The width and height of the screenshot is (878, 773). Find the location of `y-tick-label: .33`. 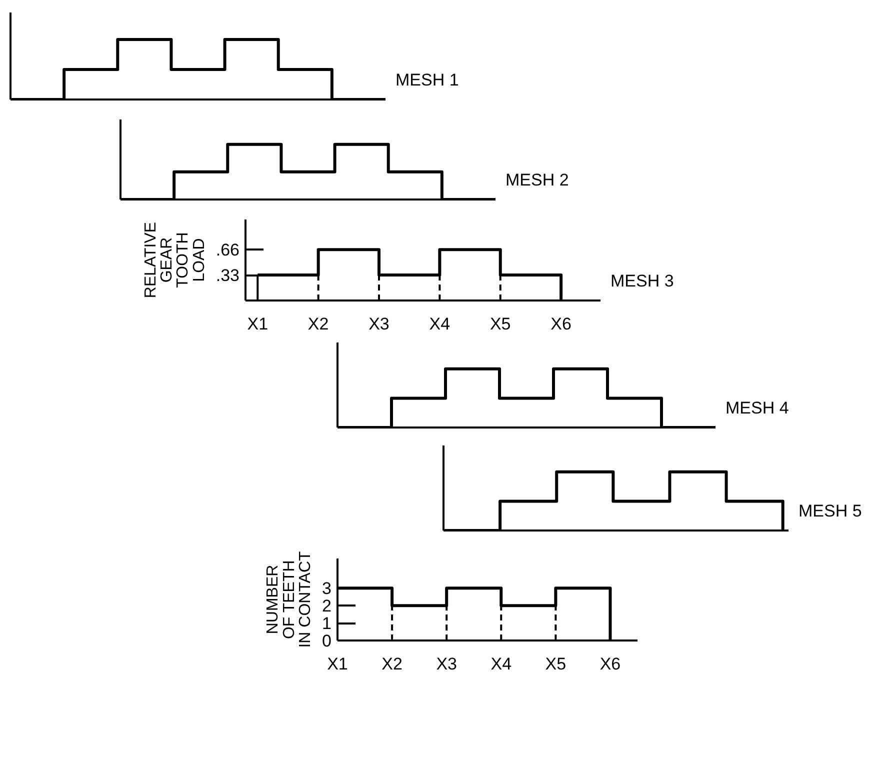

y-tick-label: .33 is located at coordinates (228, 276).